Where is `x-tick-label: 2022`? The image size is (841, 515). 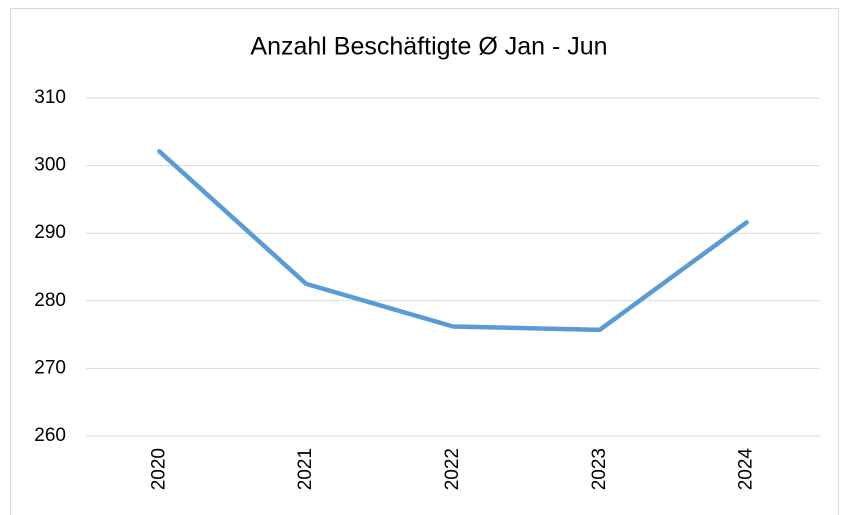 x-tick-label: 2022 is located at coordinates (452, 469).